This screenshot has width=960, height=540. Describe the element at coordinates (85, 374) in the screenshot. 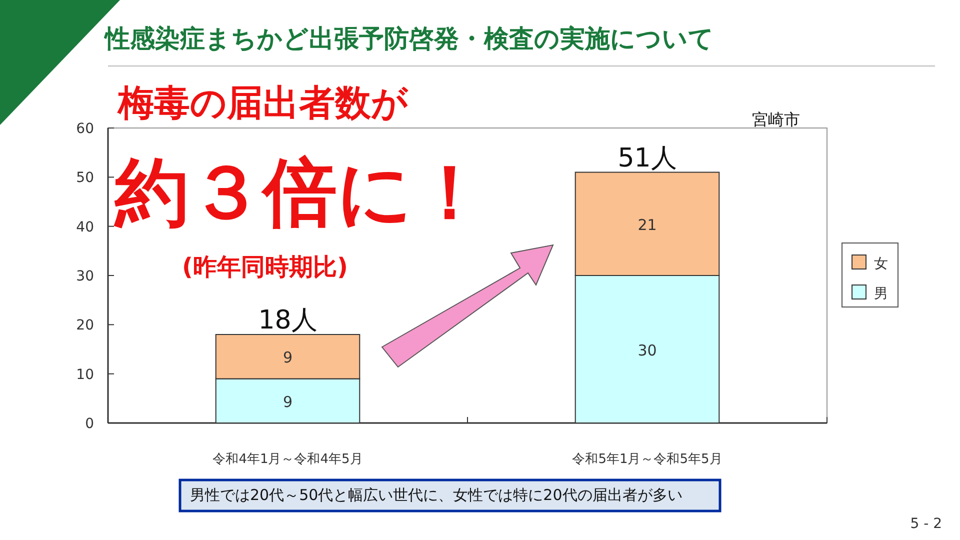

I see `y-tick-label: 10` at that location.